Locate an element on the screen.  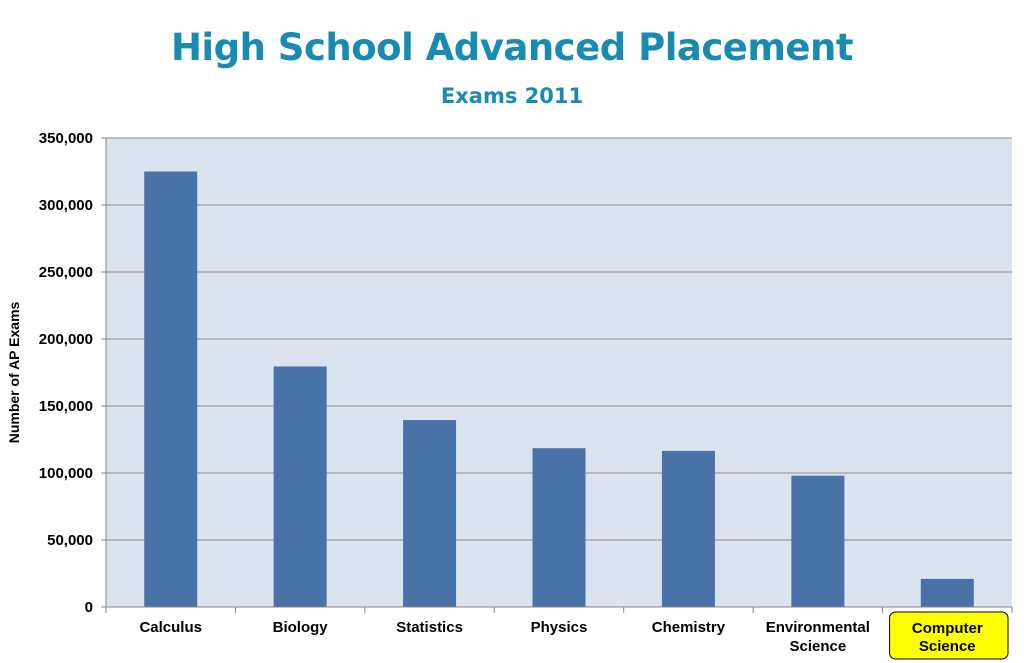
x-category-label-line: Biology is located at coordinates (301, 627).